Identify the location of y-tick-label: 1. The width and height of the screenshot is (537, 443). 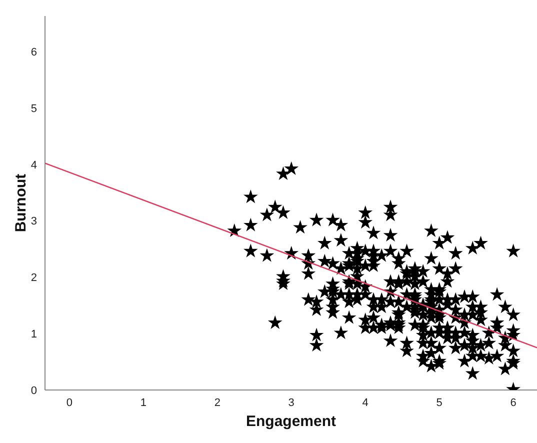
(33, 334).